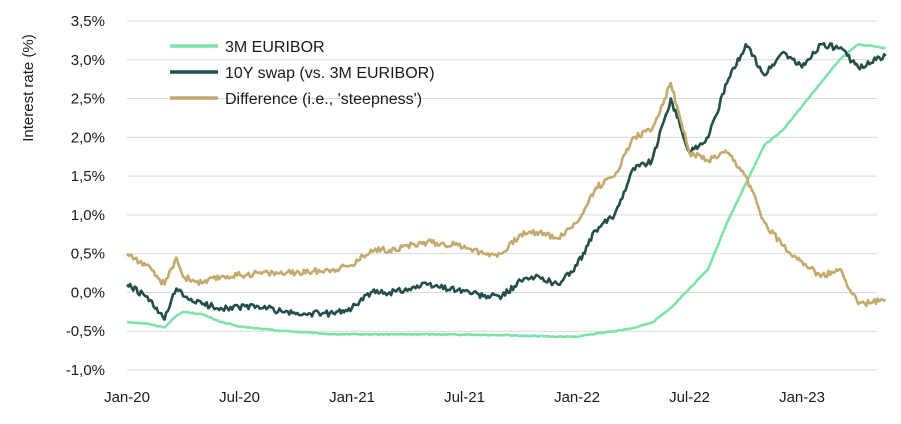  I want to click on y-tick-label: 0,0%, so click(88, 292).